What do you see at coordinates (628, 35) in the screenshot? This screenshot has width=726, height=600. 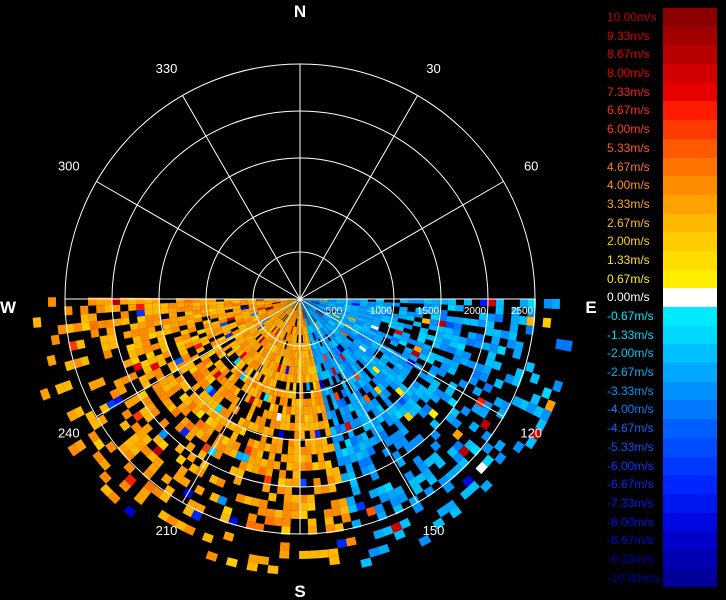 I see `colorbar-label: 9.33m/s` at bounding box center [628, 35].